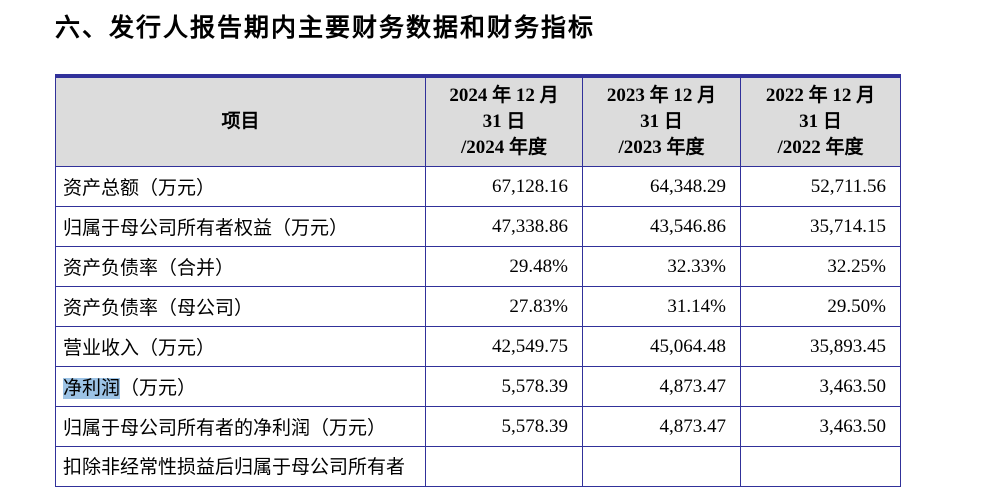 This screenshot has width=991, height=487. What do you see at coordinates (240, 466) in the screenshot?
I see `row-label: 扣除非经常性损益后归属于母公司所有者` at bounding box center [240, 466].